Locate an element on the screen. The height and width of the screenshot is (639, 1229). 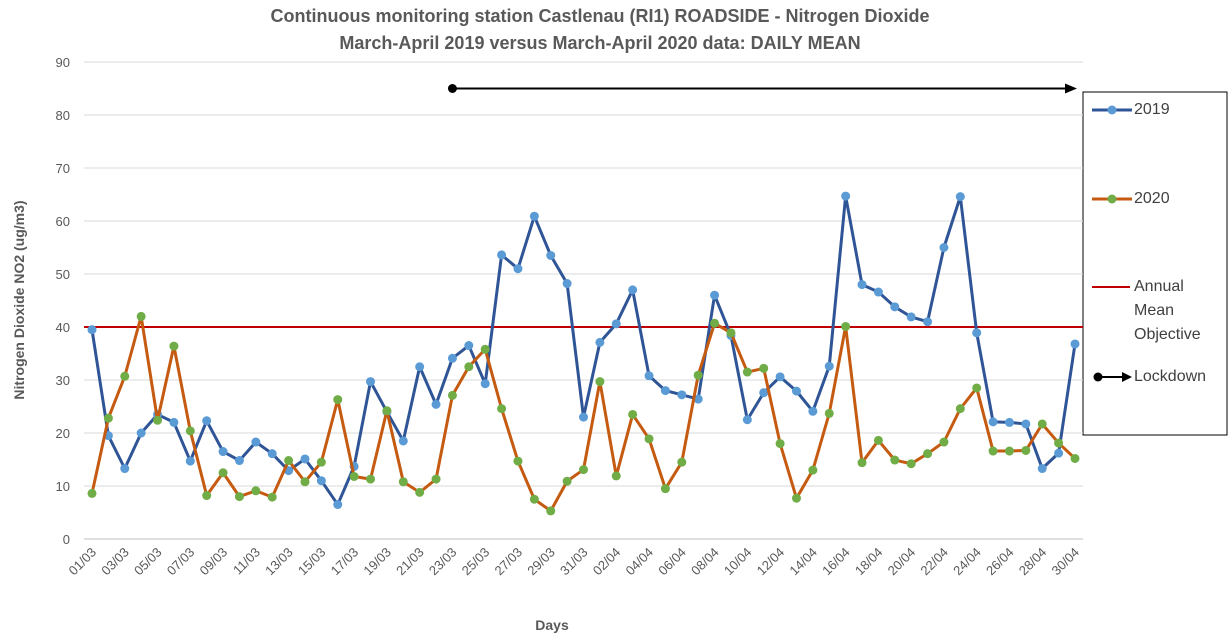
x-tick-label: 22/04 is located at coordinates (934, 562).